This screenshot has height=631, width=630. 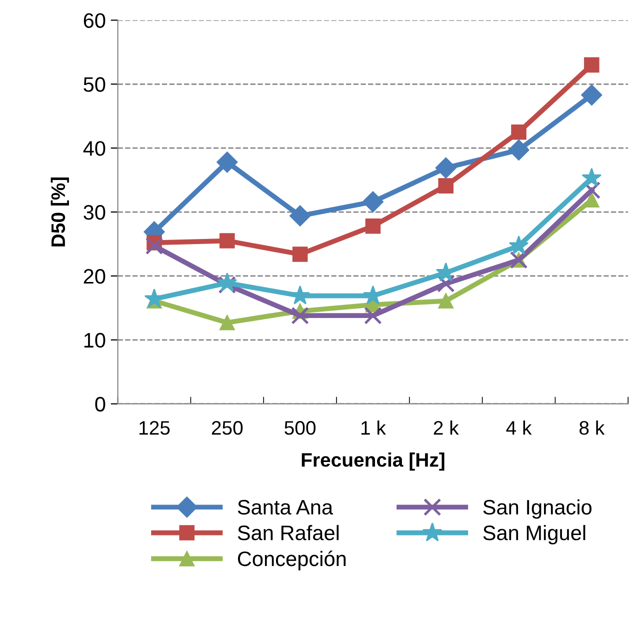 What do you see at coordinates (95, 212) in the screenshot?
I see `y-tick-label: 30` at bounding box center [95, 212].